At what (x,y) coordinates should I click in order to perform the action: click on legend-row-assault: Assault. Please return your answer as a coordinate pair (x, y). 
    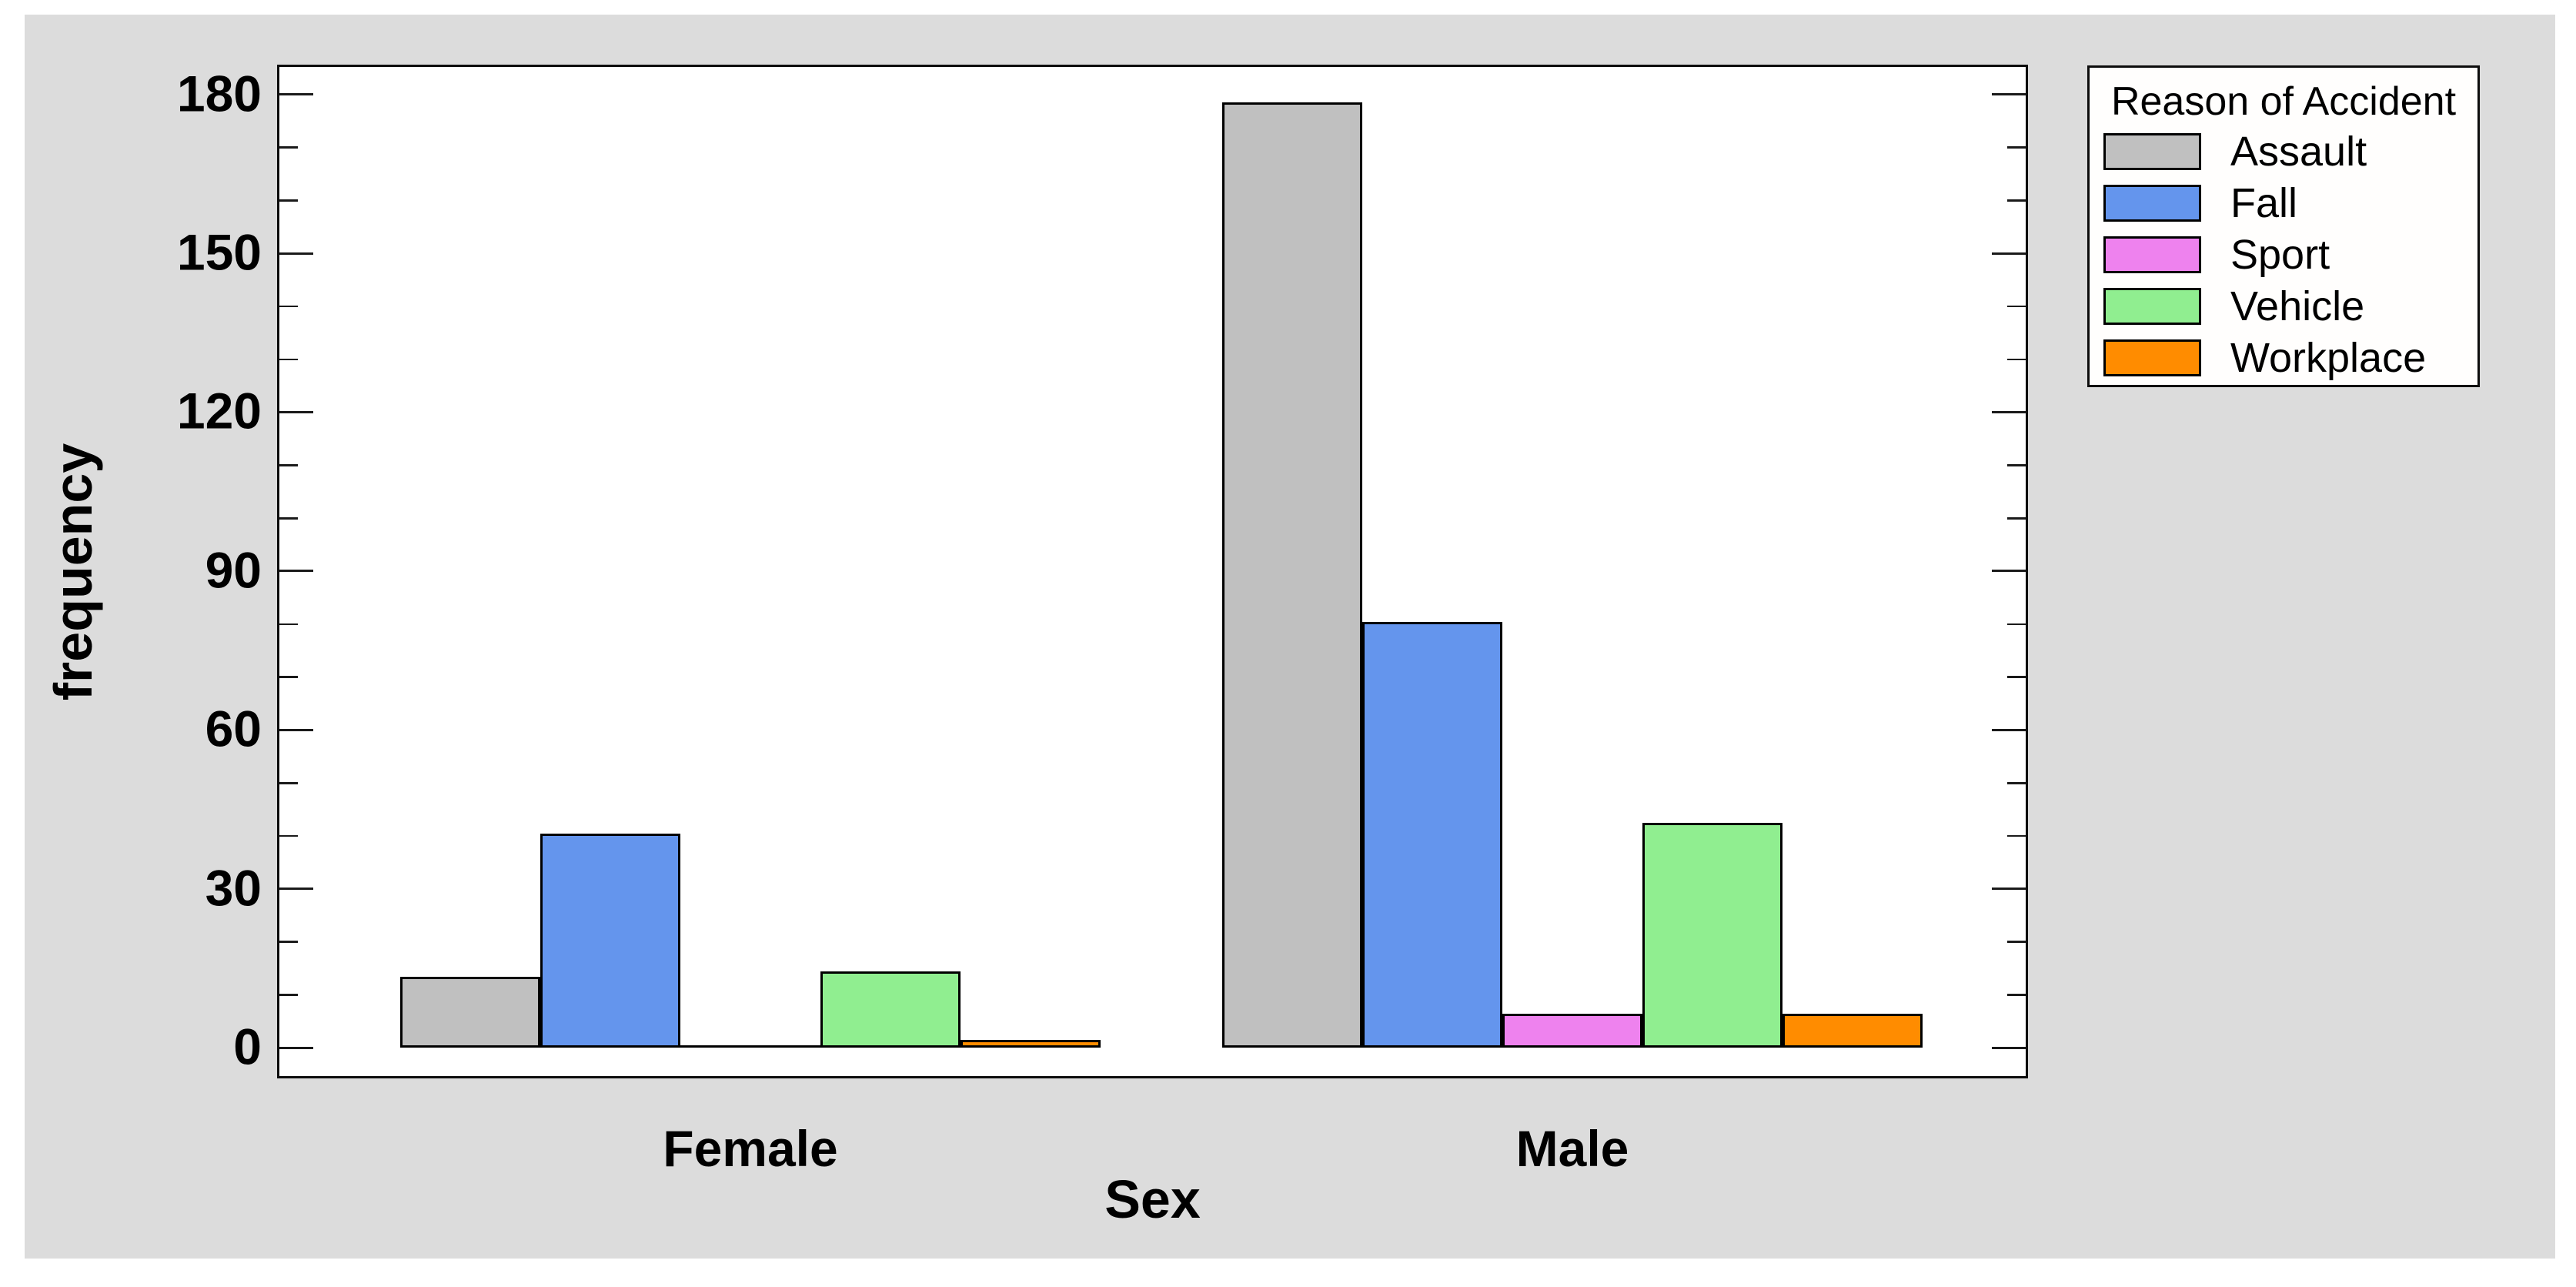
    Looking at the image, I should click on (2283, 152).